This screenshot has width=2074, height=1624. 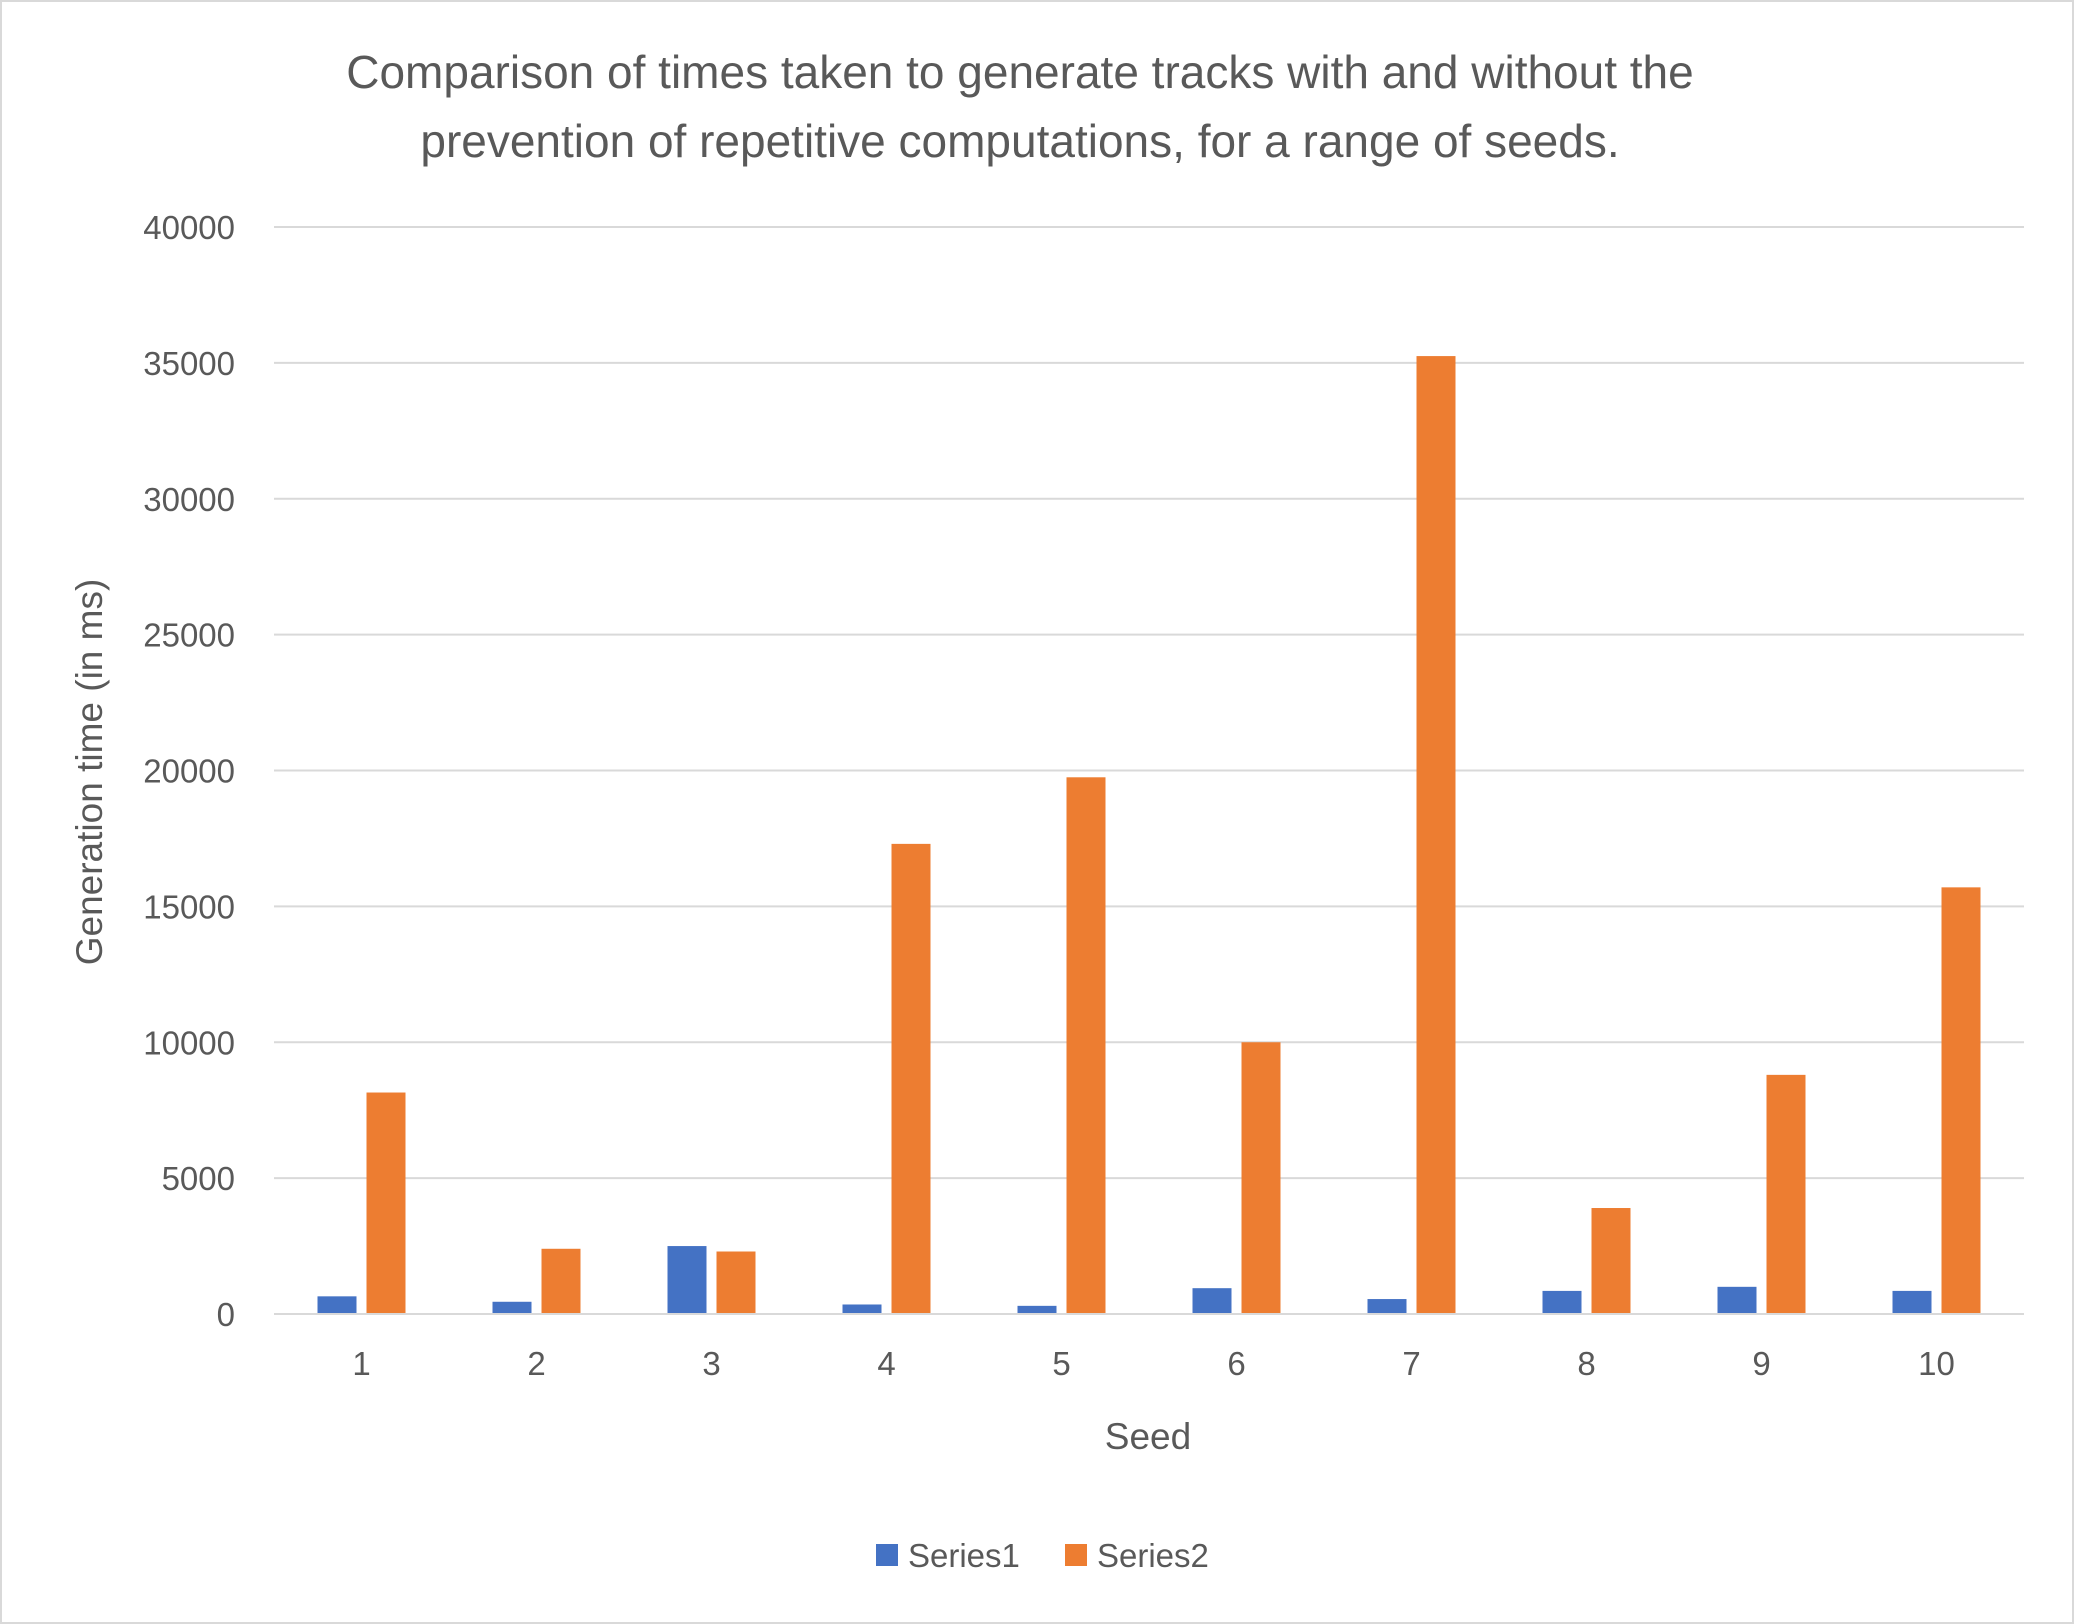 I want to click on x-tick-label: 1, so click(x=361, y=1363).